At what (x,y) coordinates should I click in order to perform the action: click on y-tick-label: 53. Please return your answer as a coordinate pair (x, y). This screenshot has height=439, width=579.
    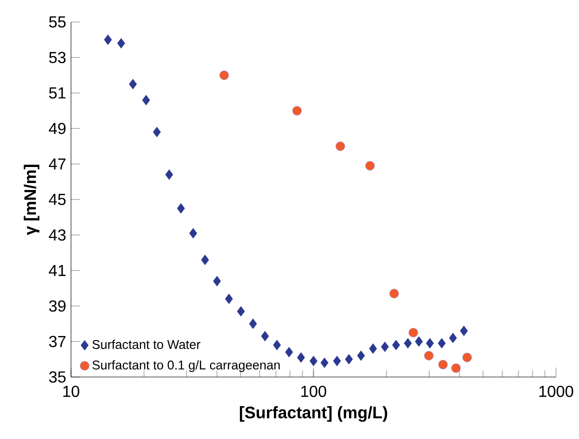
    Looking at the image, I should click on (57, 58).